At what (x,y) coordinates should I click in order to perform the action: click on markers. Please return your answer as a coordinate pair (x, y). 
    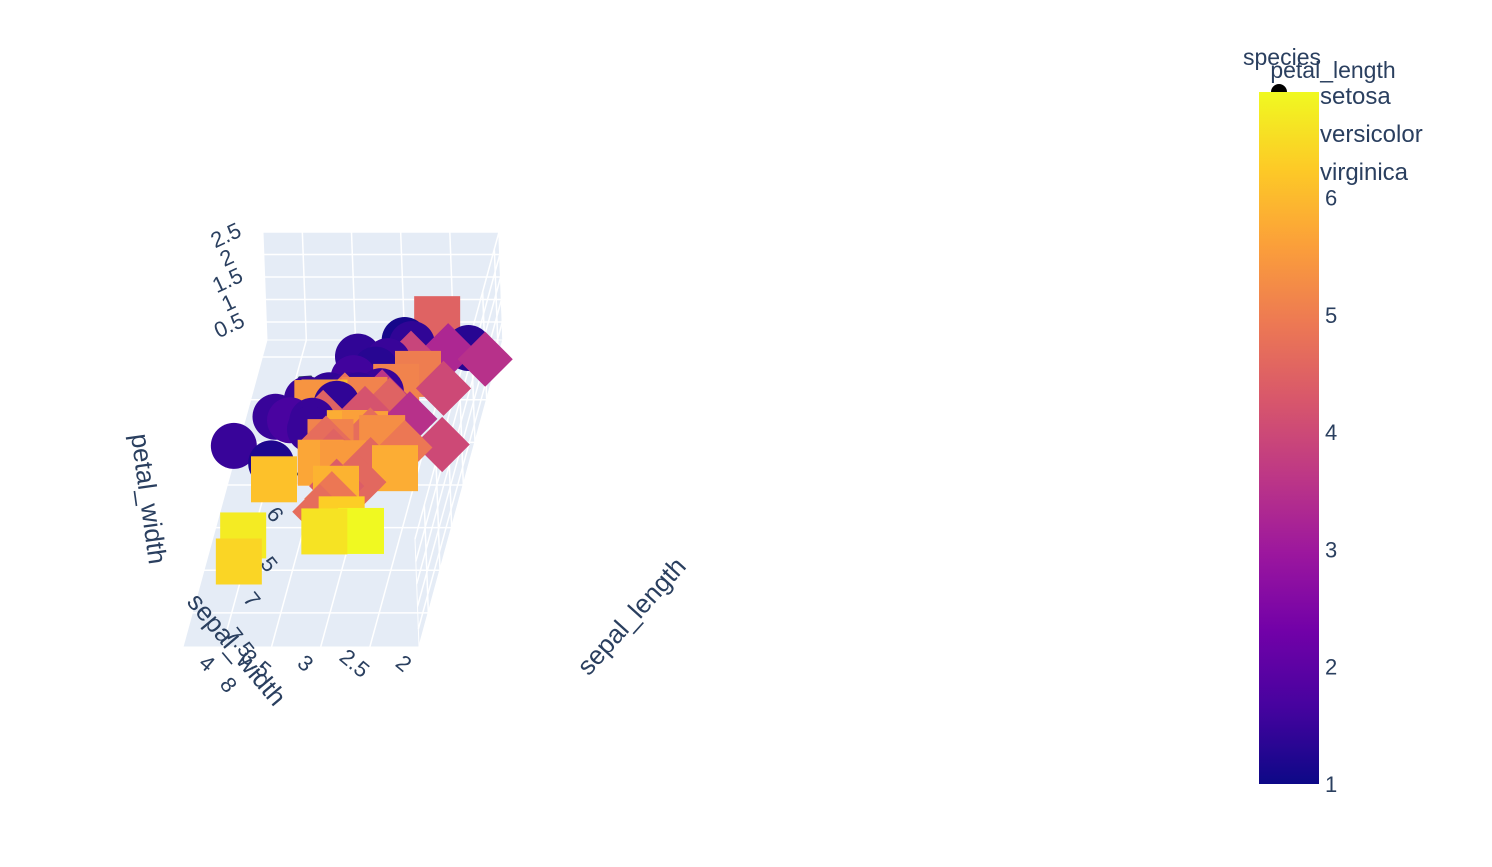
    Looking at the image, I should click on (361, 440).